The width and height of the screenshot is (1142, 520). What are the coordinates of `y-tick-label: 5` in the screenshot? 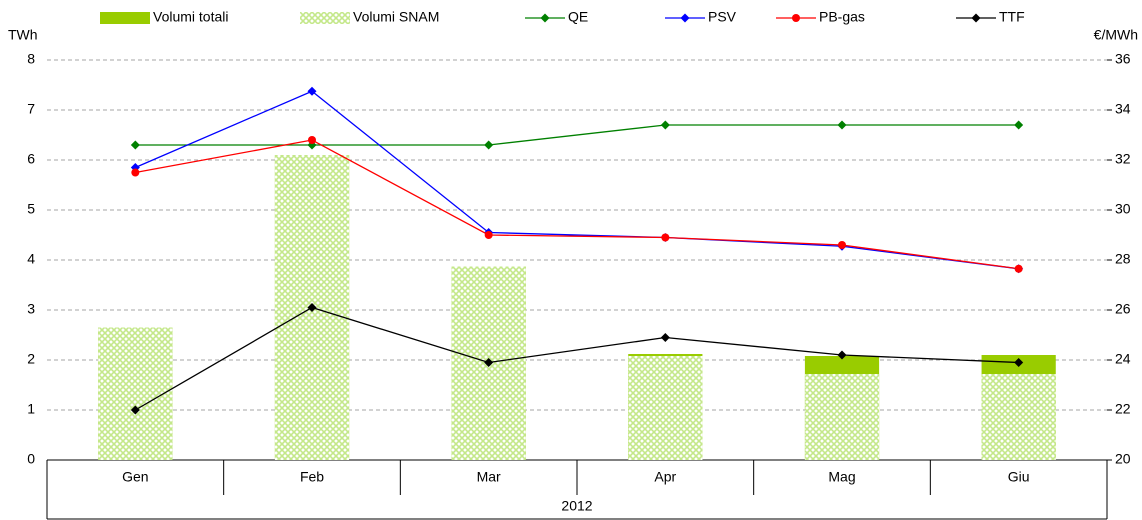 It's located at (31, 209).